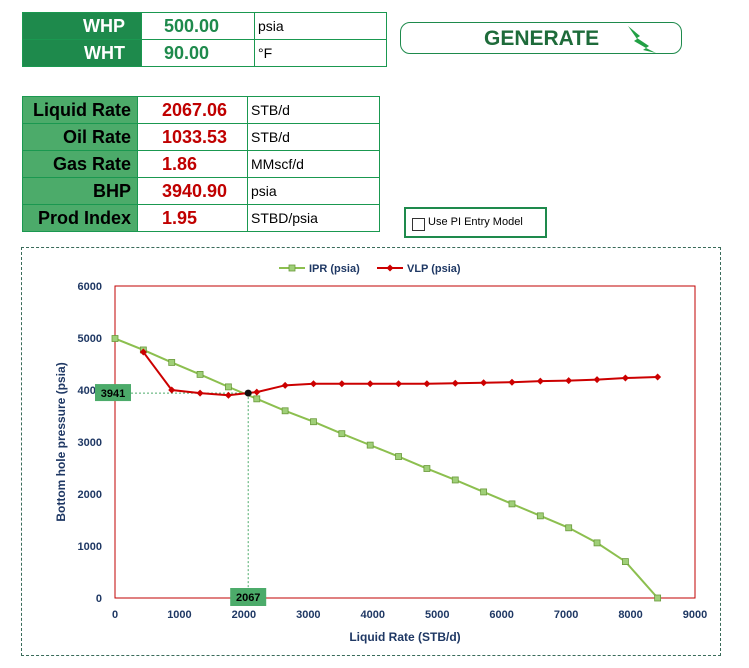  Describe the element at coordinates (566, 615) in the screenshot. I see `x-tick-label: 7000` at that location.